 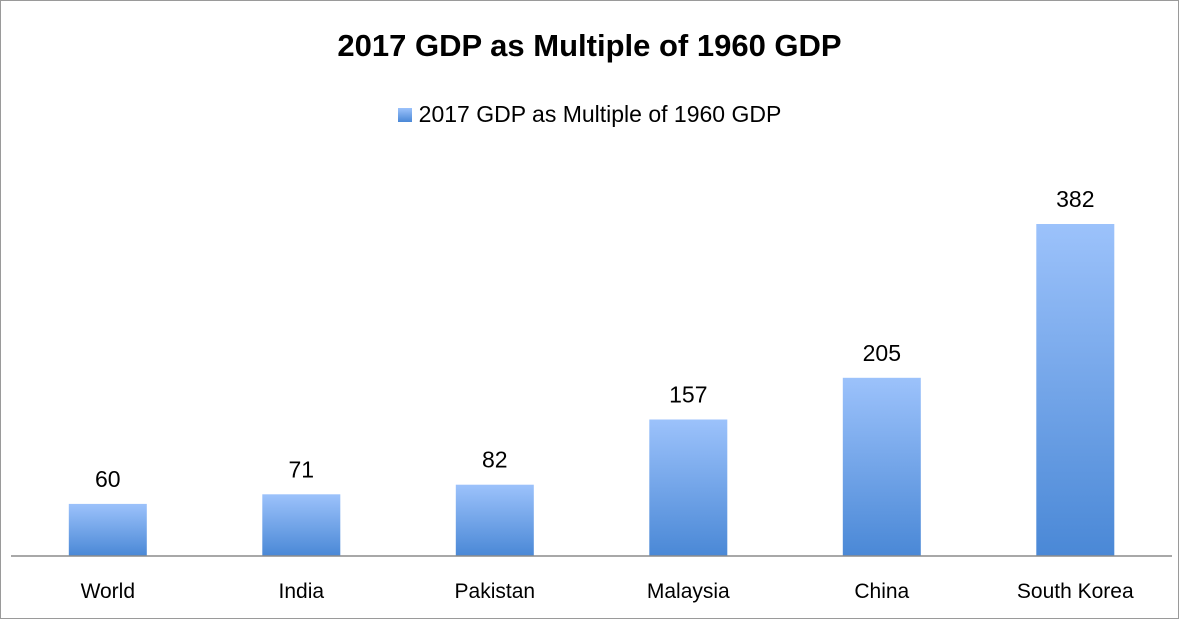 I want to click on bar-south-korea, so click(x=1075, y=390).